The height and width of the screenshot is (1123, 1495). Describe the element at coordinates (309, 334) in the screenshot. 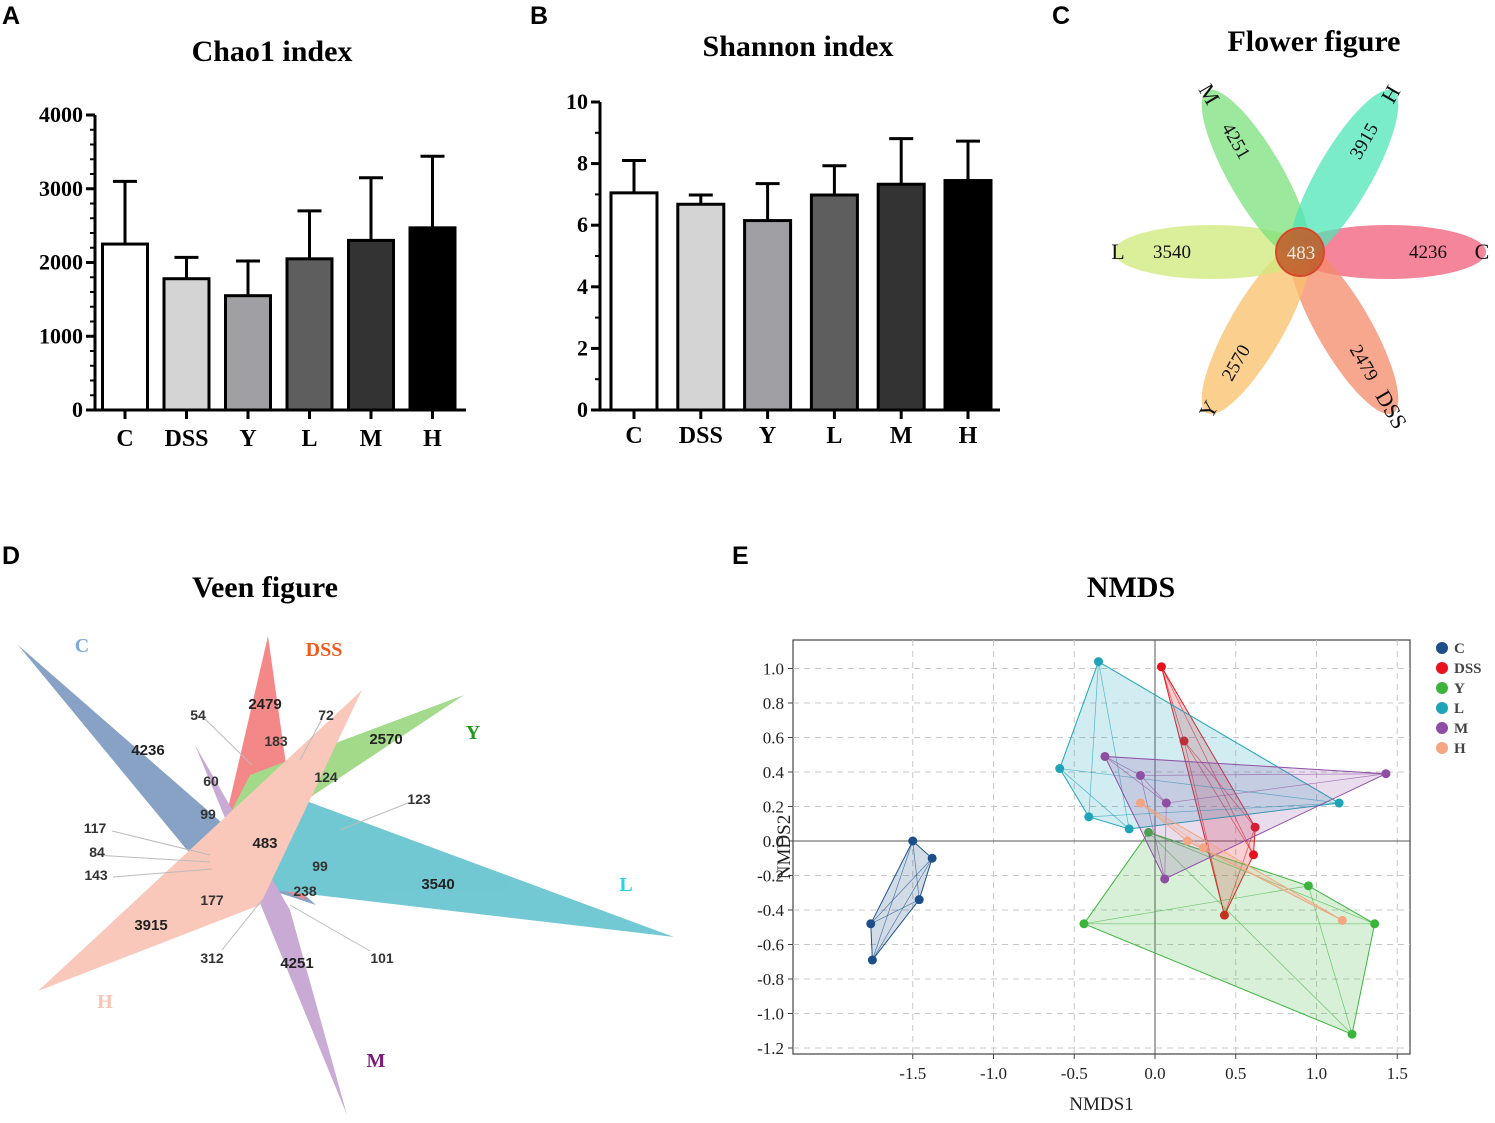

I see `bar-l` at that location.